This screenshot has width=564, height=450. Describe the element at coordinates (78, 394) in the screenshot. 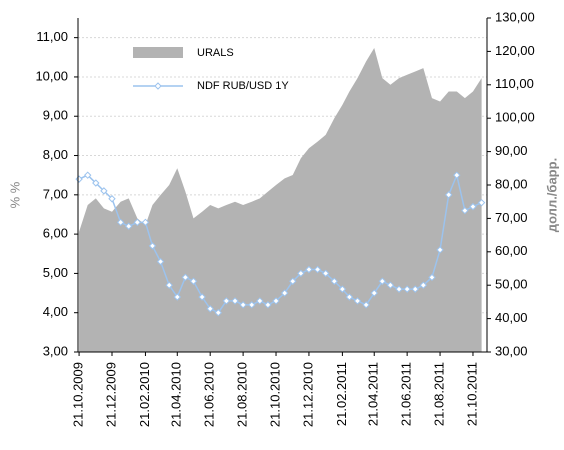

I see `x-tick-label: 21.10.2009` at that location.